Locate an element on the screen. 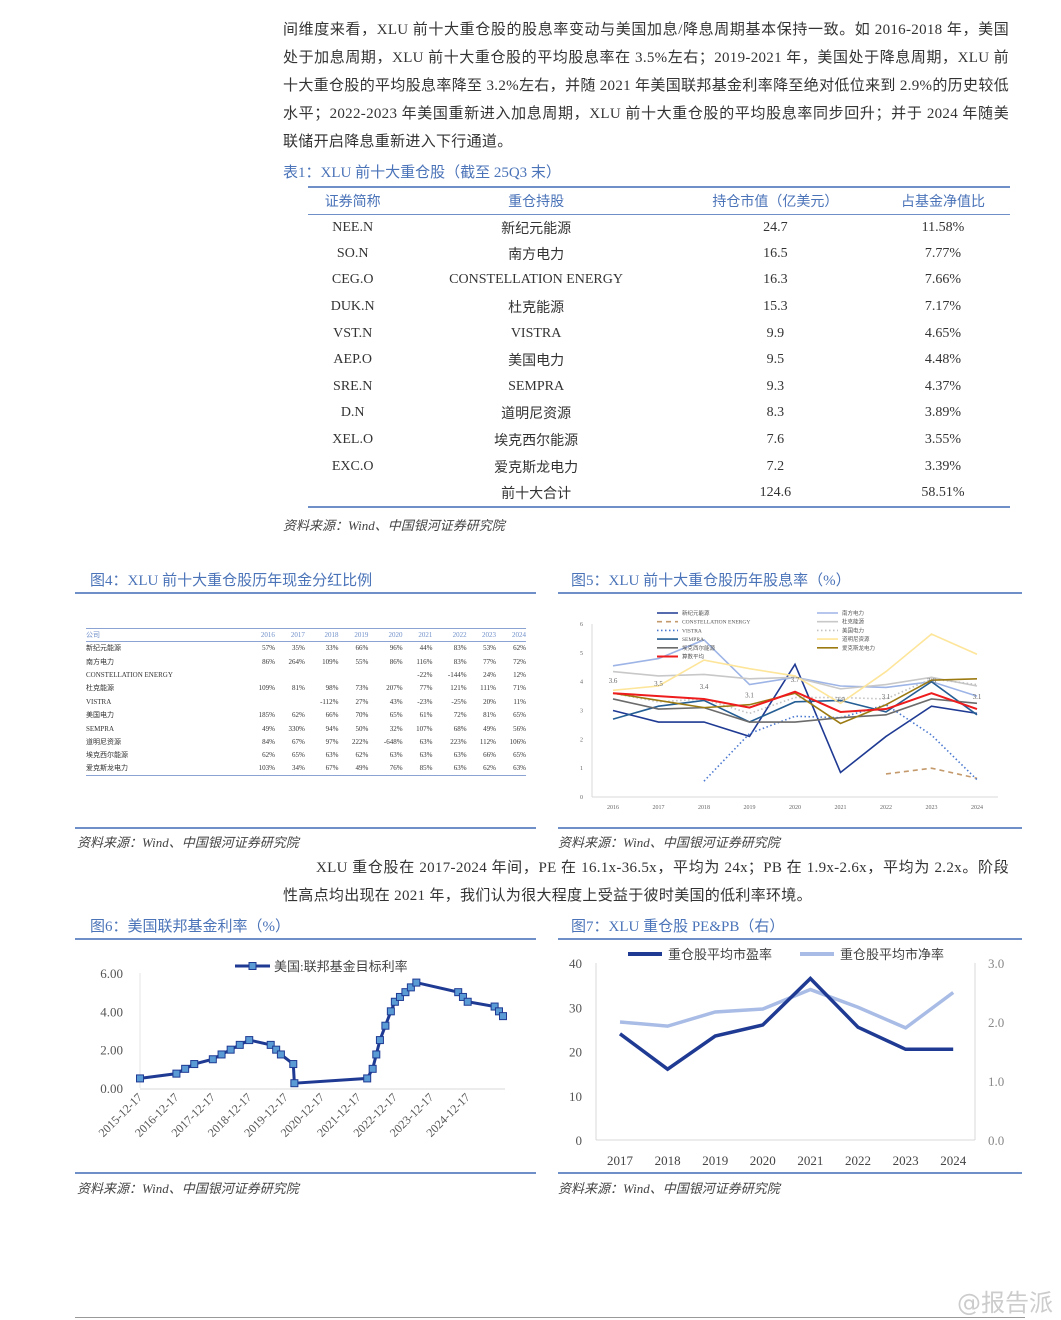 The width and height of the screenshot is (1061, 1320). table-cell: 12% is located at coordinates (519, 674).